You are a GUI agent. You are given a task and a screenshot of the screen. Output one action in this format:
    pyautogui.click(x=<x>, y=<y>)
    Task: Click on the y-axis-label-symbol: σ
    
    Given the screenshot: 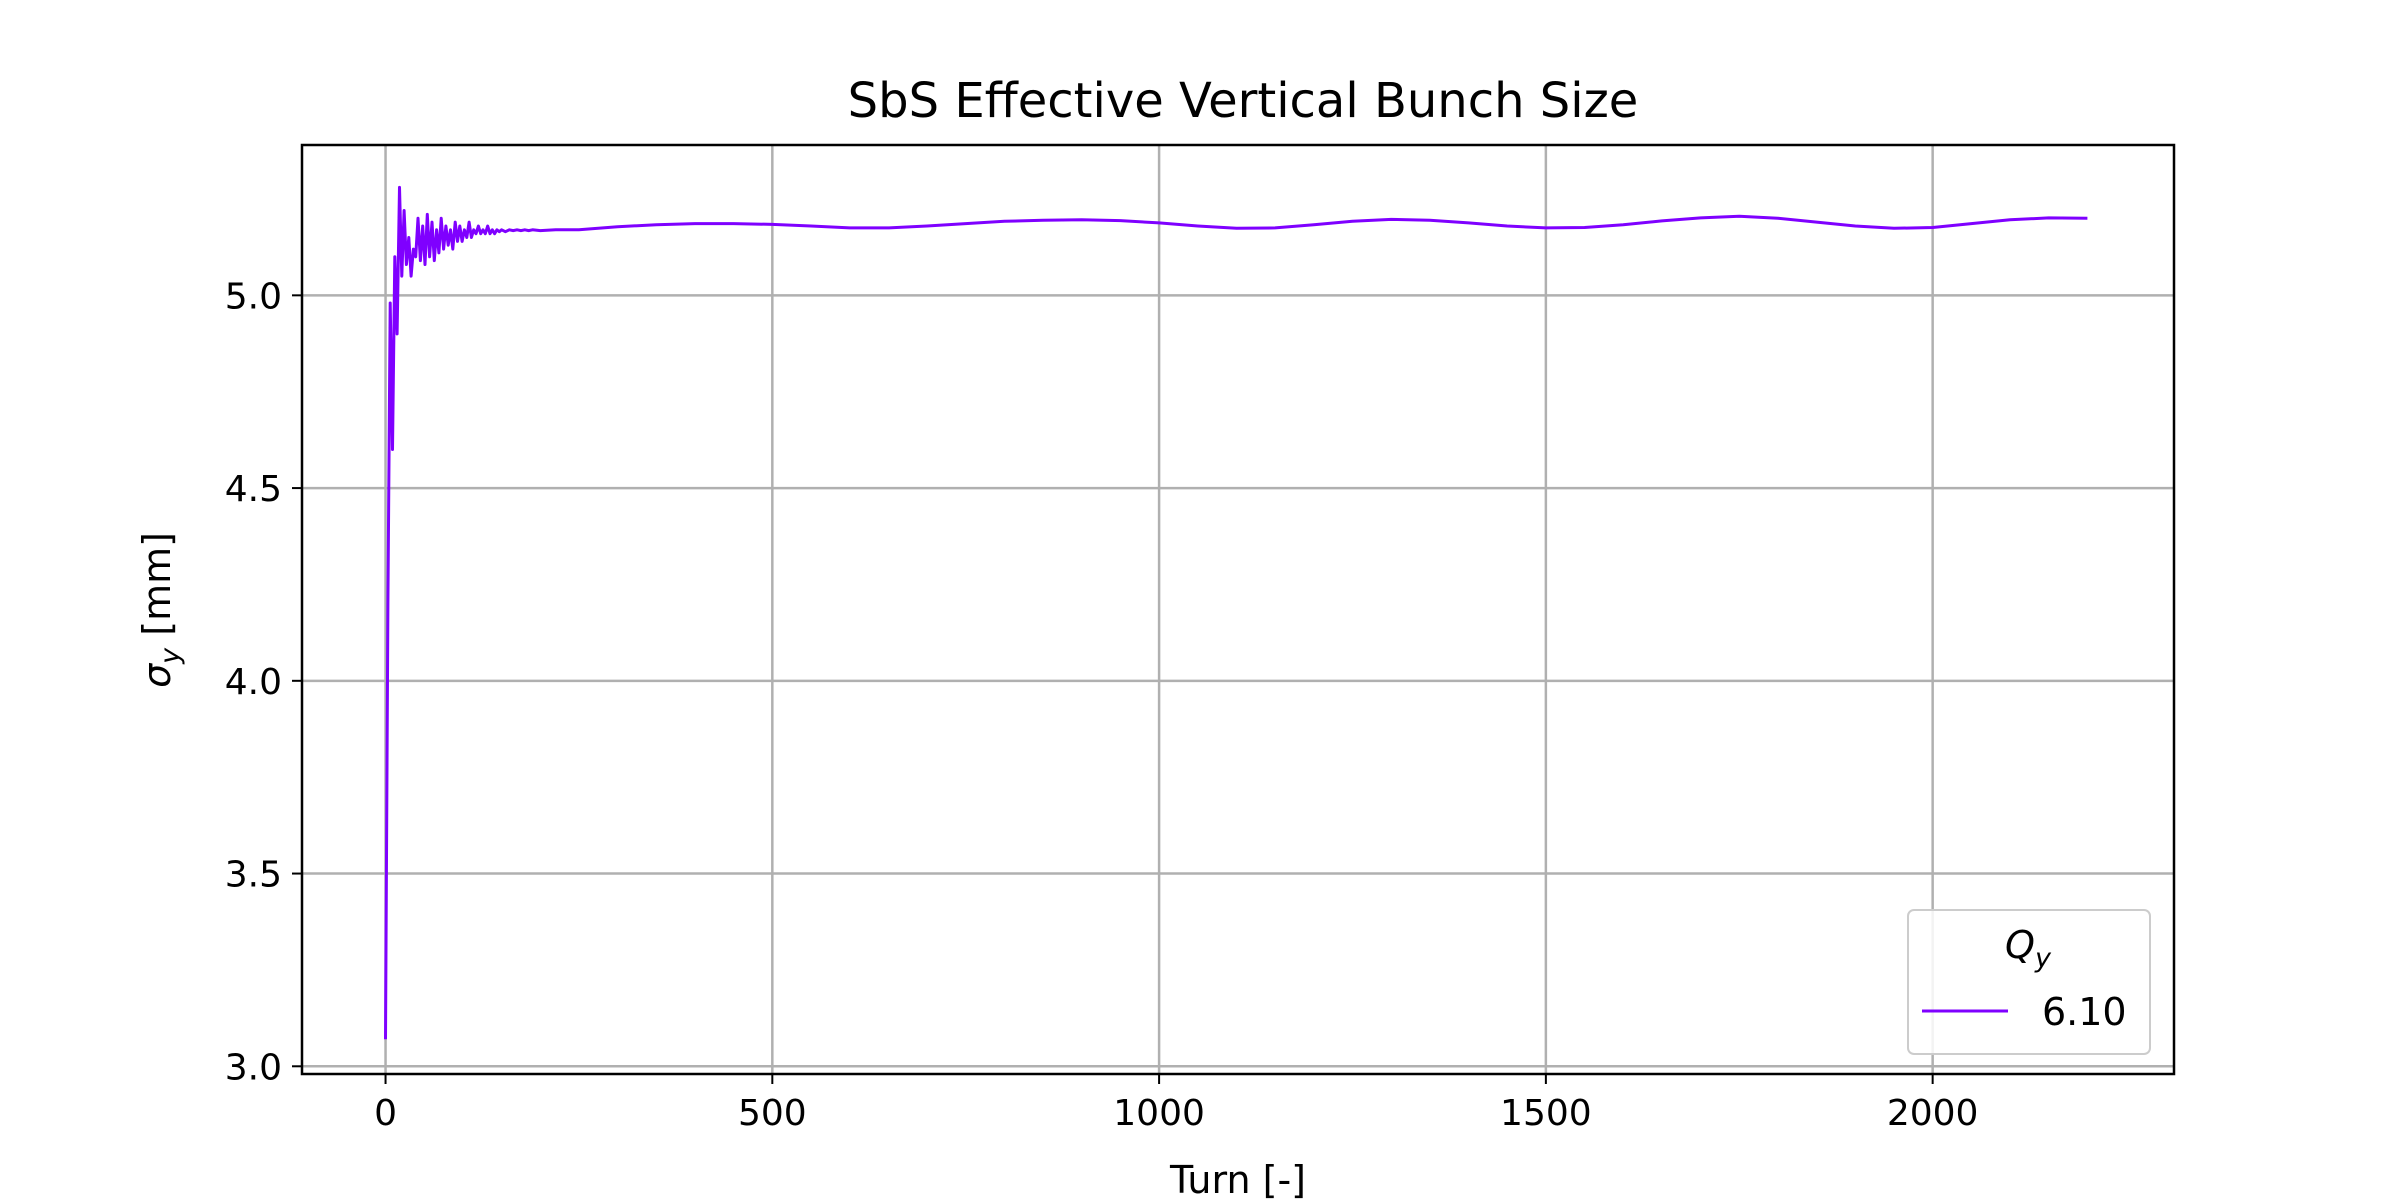 What is the action you would take?
    pyautogui.click(x=157, y=675)
    